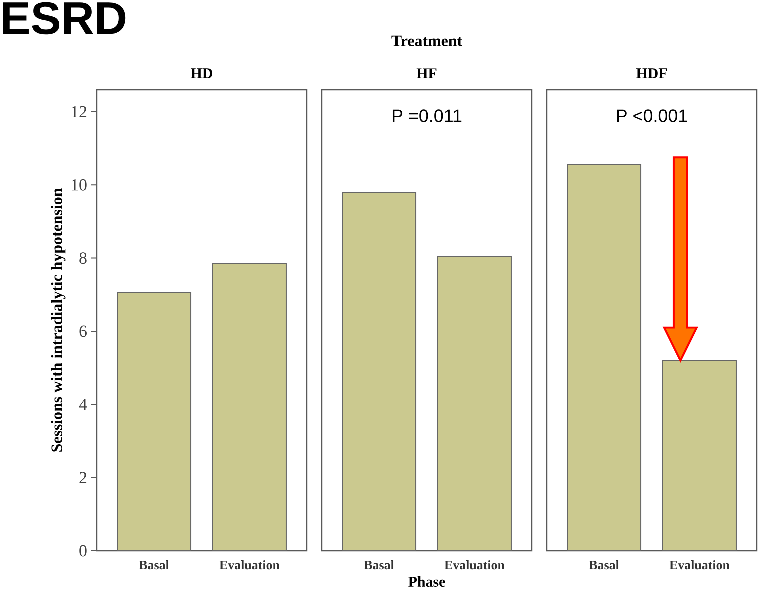 The width and height of the screenshot is (760, 613). What do you see at coordinates (64, 18) in the screenshot?
I see `text: ESRD` at bounding box center [64, 18].